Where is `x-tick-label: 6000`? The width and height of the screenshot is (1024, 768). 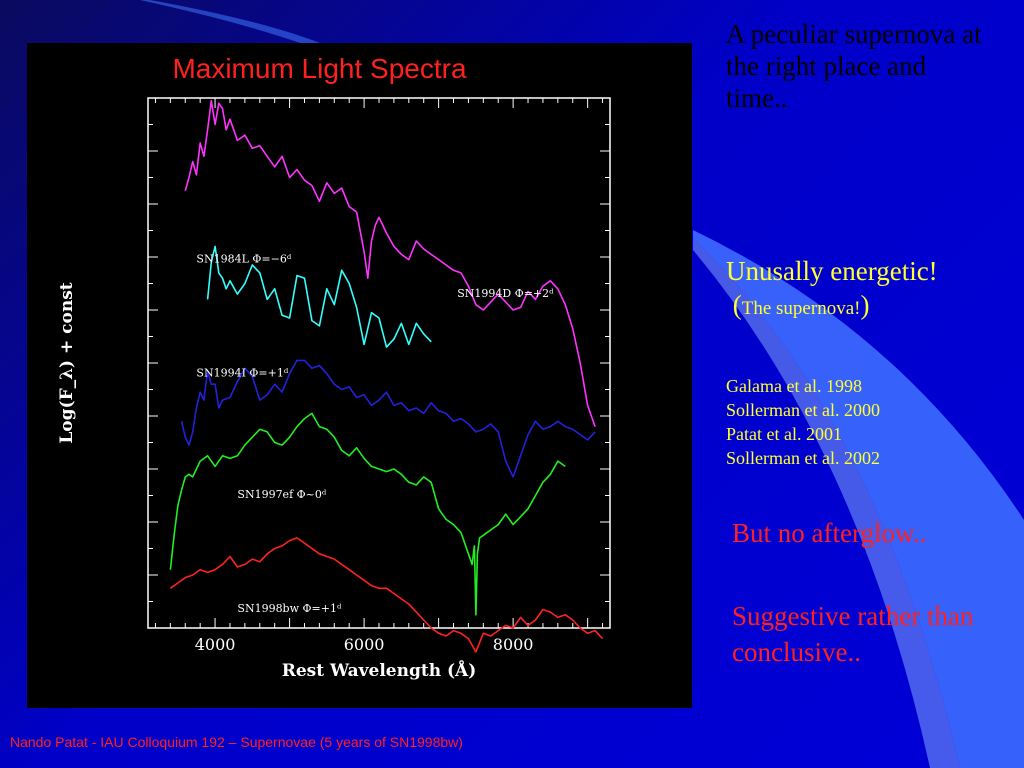 x-tick-label: 6000 is located at coordinates (364, 644).